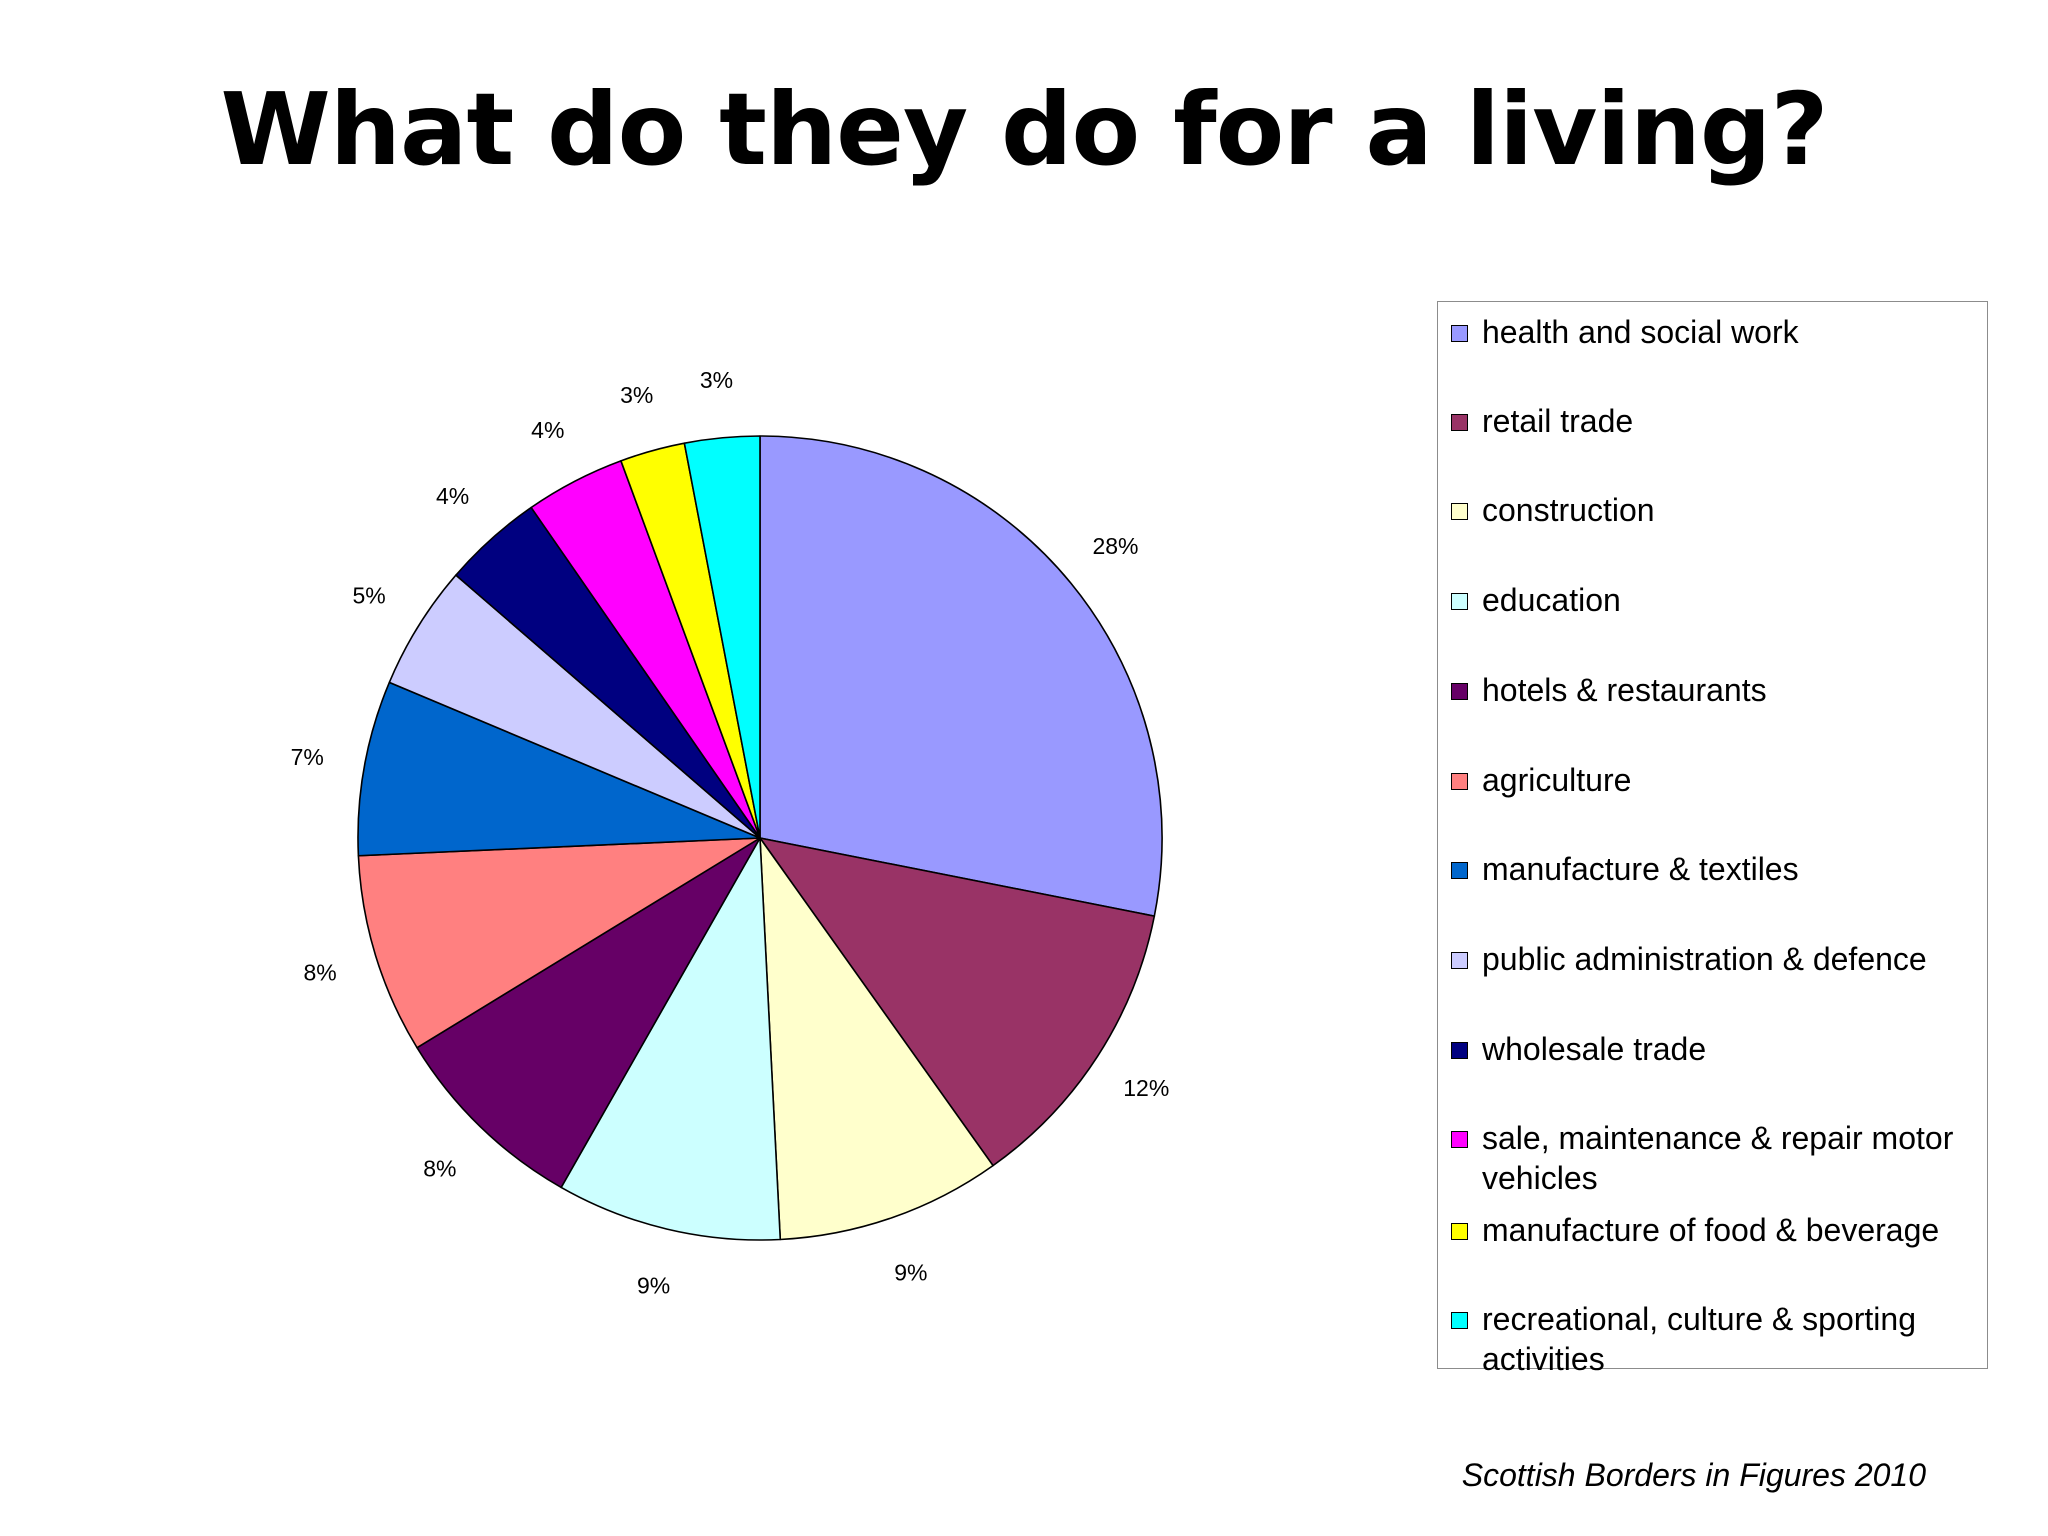  Describe the element at coordinates (636, 395) in the screenshot. I see `data-label-10: 3%` at that location.